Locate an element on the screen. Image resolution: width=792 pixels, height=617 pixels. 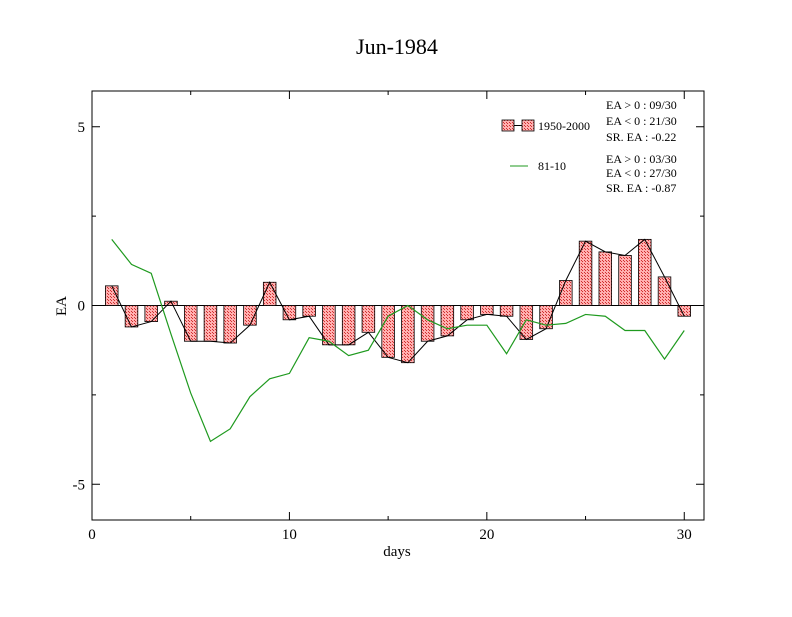
stat-s1-ea-pos: EA > 0 : 09/30 is located at coordinates (641, 105).